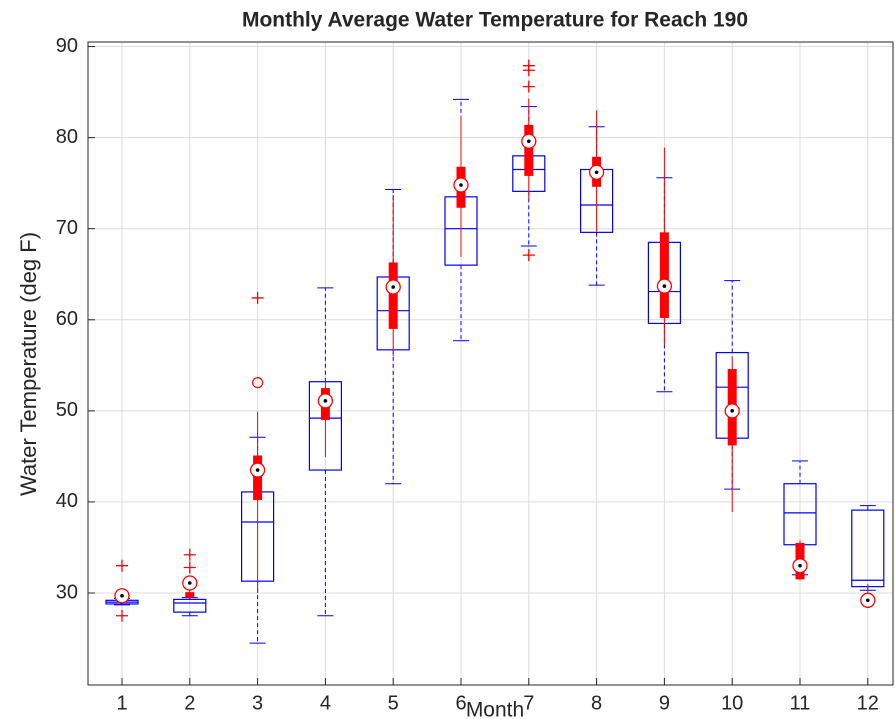 This screenshot has width=895, height=719. I want to click on y-tick-label: 50, so click(67, 410).